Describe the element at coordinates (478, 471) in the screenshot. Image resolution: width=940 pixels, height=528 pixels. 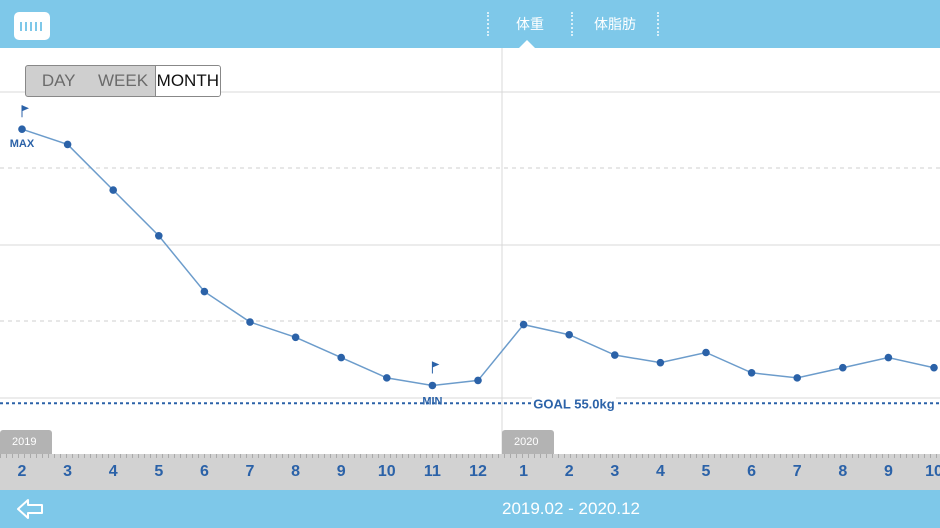
I see `month-tick-label: 12` at that location.